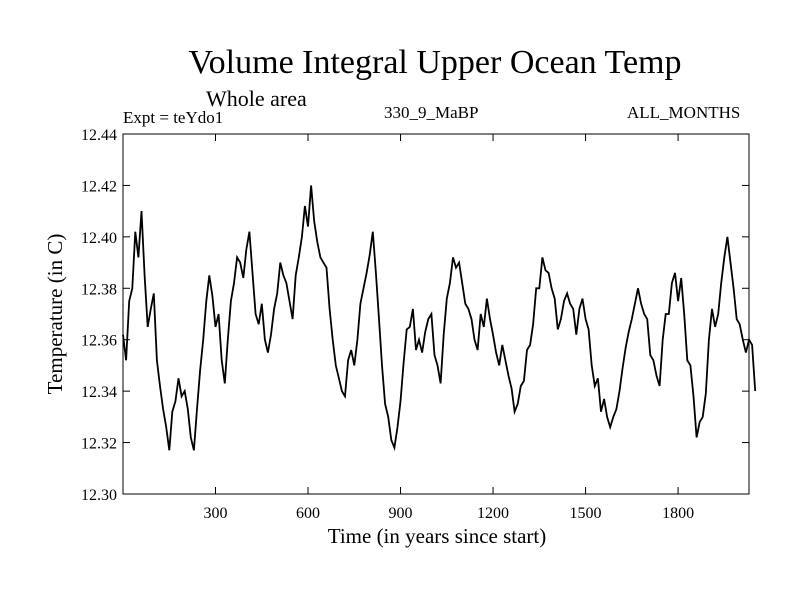 The width and height of the screenshot is (800, 600). What do you see at coordinates (308, 513) in the screenshot?
I see `x-tick-label: 600` at bounding box center [308, 513].